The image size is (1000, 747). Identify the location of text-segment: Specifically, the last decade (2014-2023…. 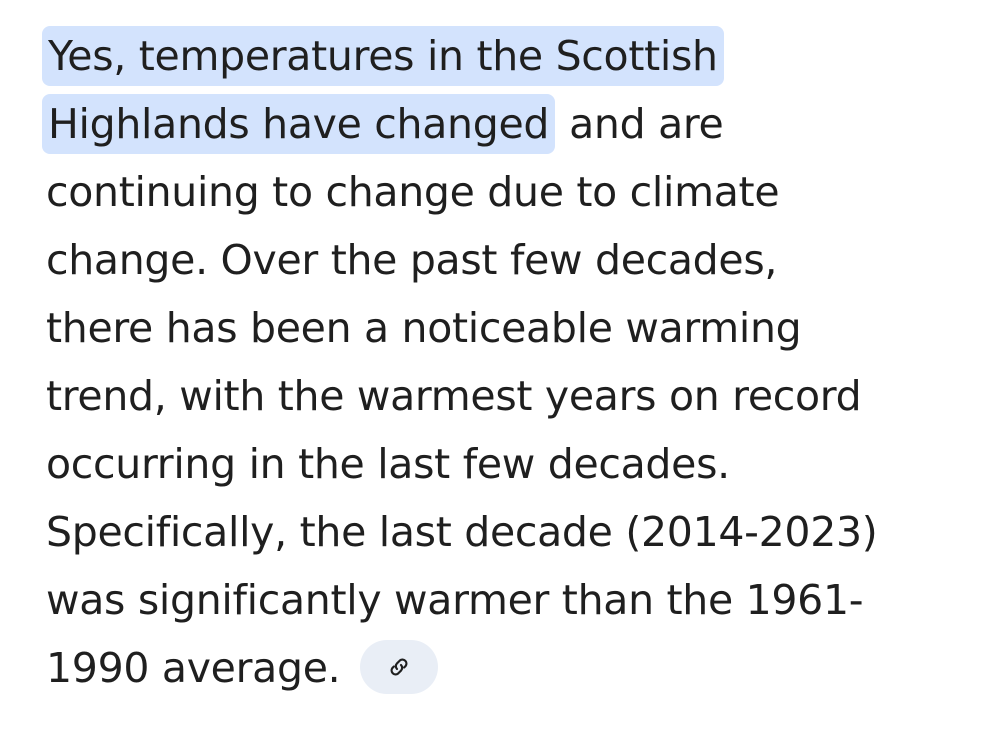
(462, 532).